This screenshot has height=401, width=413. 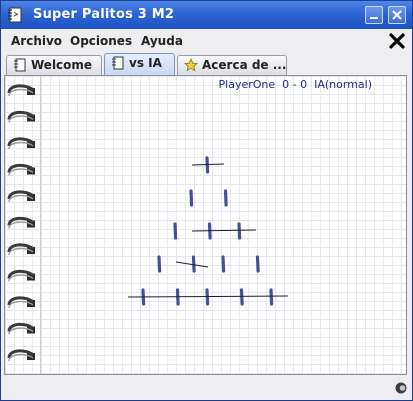 What do you see at coordinates (145, 63) in the screenshot?
I see `tab-label: vs IA` at bounding box center [145, 63].